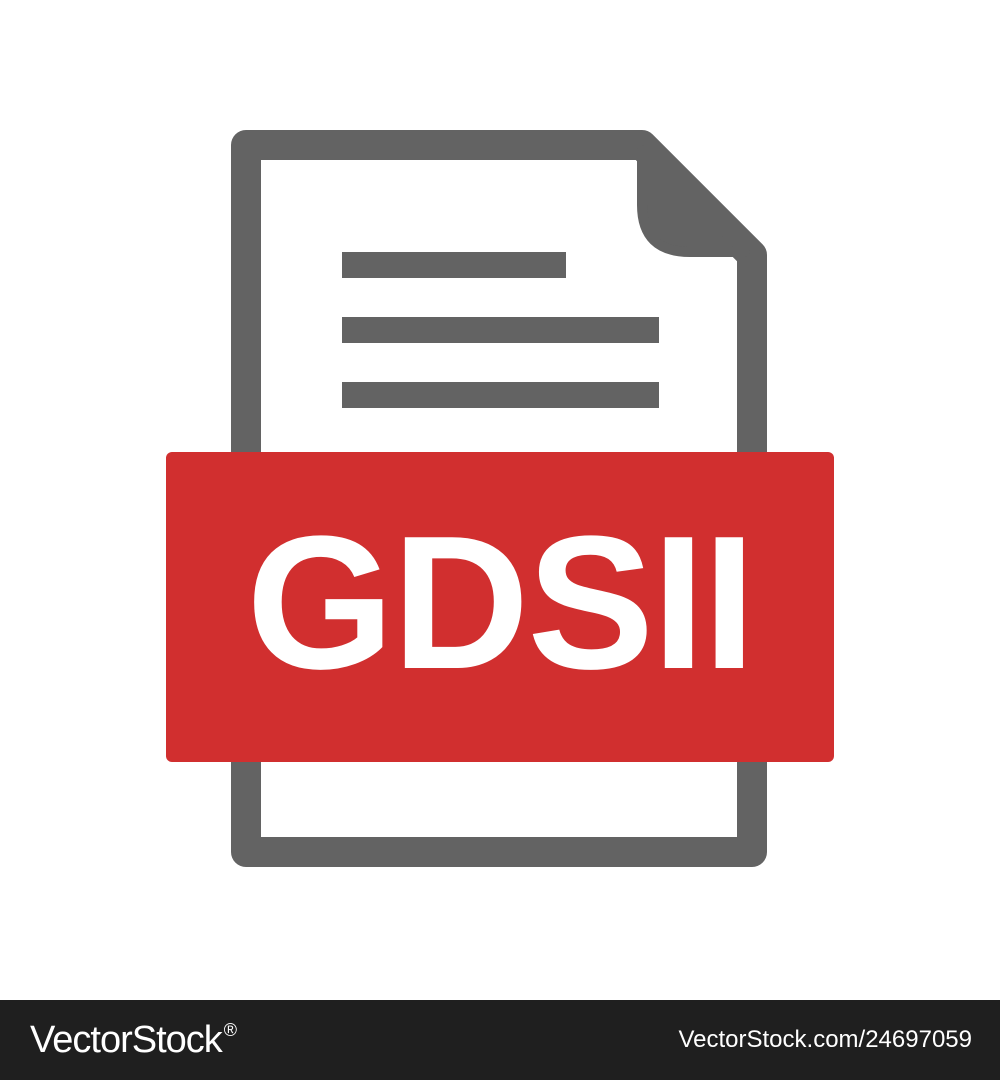 Image resolution: width=1000 pixels, height=1080 pixels. I want to click on watermark-brand: VectorStock ®, so click(133, 1040).